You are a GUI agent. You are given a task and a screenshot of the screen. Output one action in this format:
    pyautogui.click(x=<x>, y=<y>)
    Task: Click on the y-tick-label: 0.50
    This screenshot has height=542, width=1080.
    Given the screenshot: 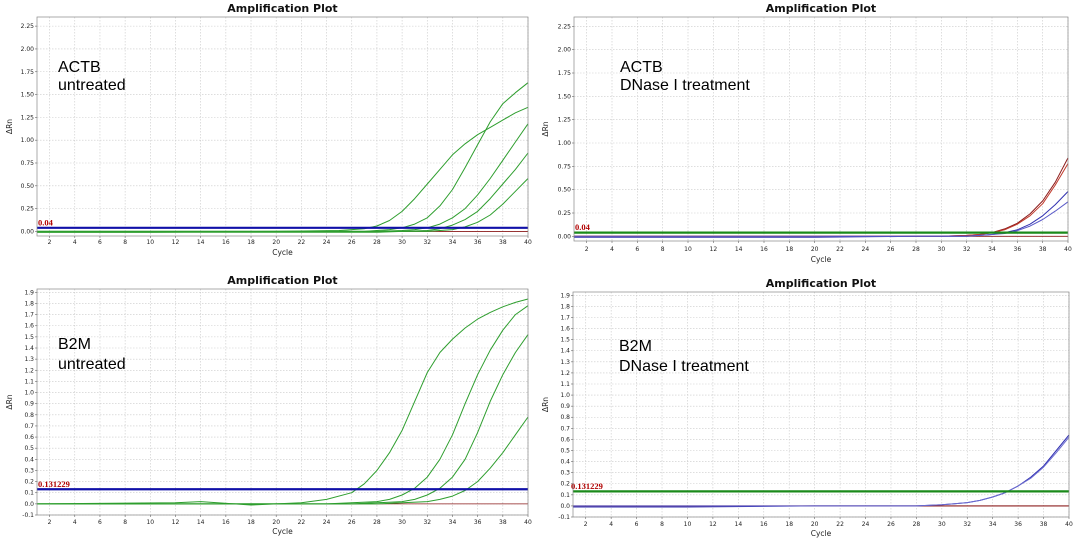 What is the action you would take?
    pyautogui.click(x=28, y=186)
    